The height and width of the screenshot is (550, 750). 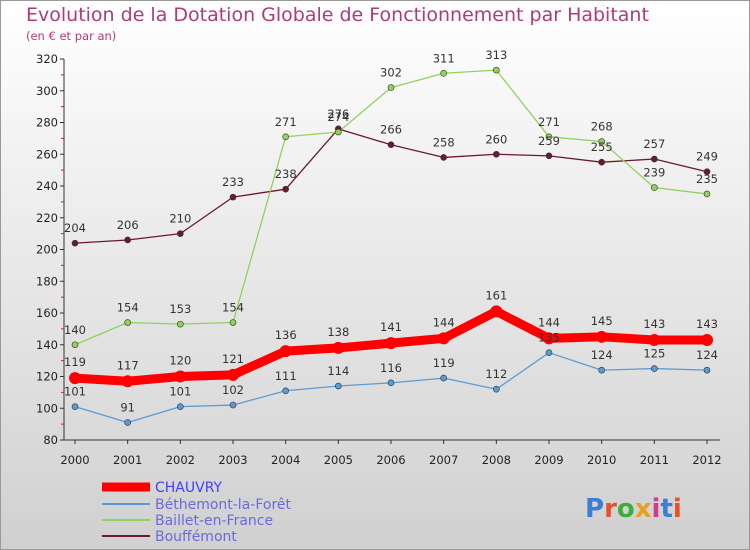 I want to click on data-label-chauvry: 120, so click(x=180, y=361).